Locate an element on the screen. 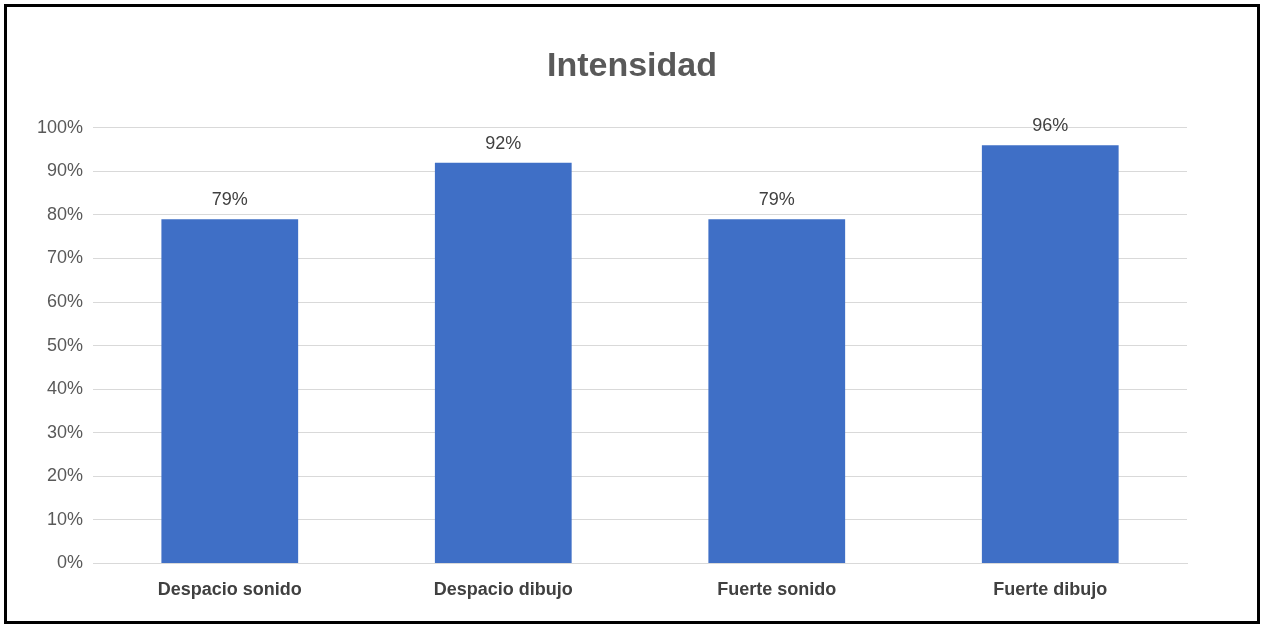 This screenshot has width=1268, height=632. chart-title: Intensidad is located at coordinates (632, 64).